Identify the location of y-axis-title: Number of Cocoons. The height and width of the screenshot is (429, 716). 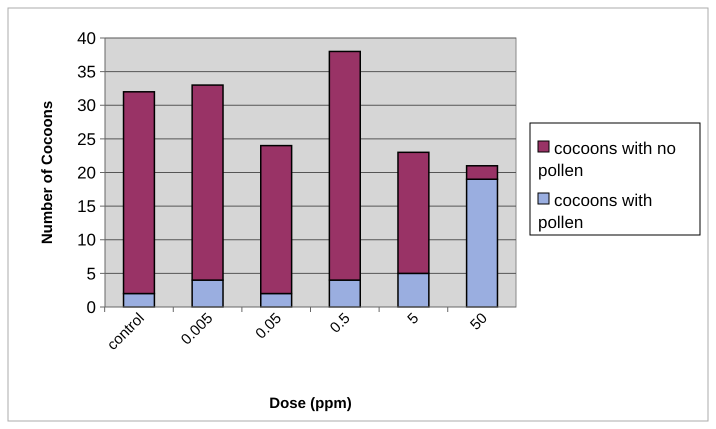
(47, 172).